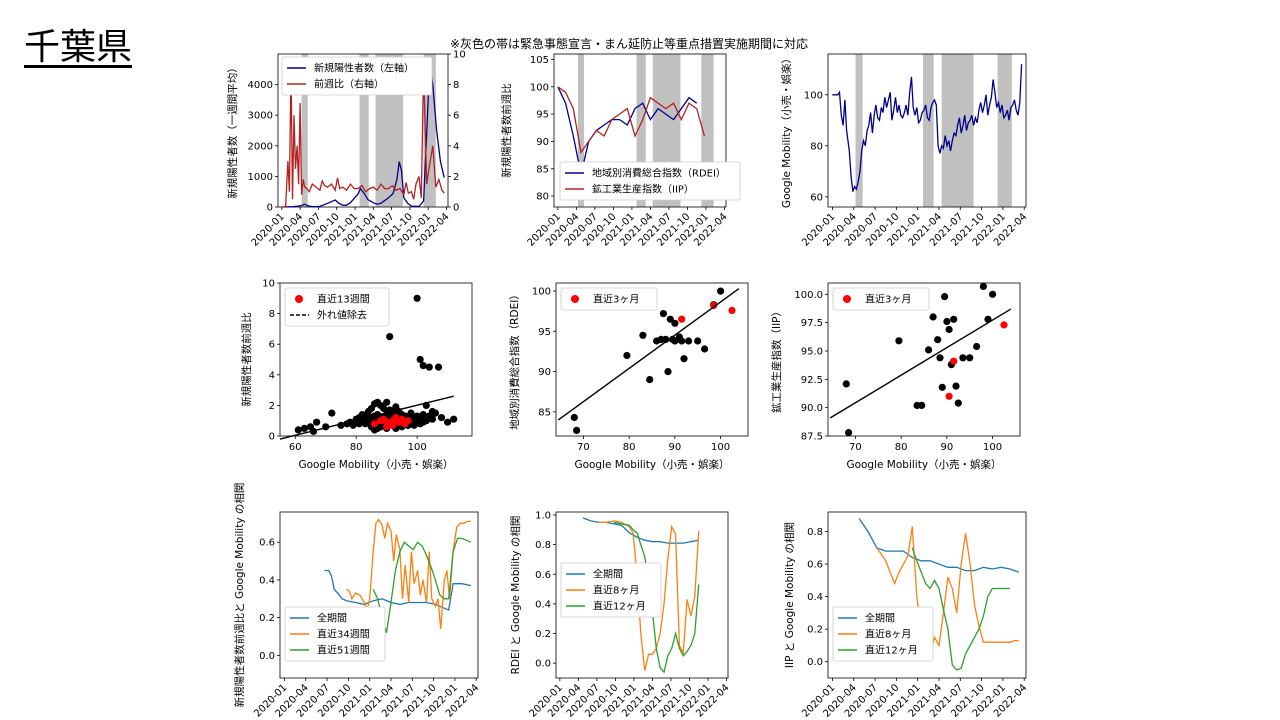 The image size is (1280, 720). What do you see at coordinates (393, 425) in the screenshot?
I see `scatter_cases_mobility-point-recent` at bounding box center [393, 425].